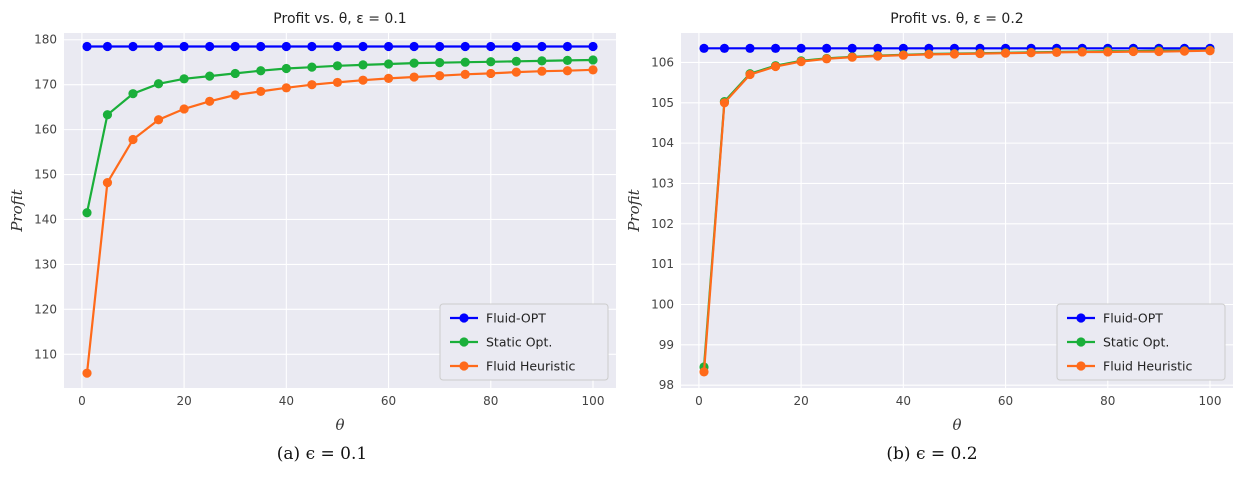 The height and width of the screenshot is (485, 1238). What do you see at coordinates (45, 175) in the screenshot?
I see `y-tick-label: 150` at bounding box center [45, 175].